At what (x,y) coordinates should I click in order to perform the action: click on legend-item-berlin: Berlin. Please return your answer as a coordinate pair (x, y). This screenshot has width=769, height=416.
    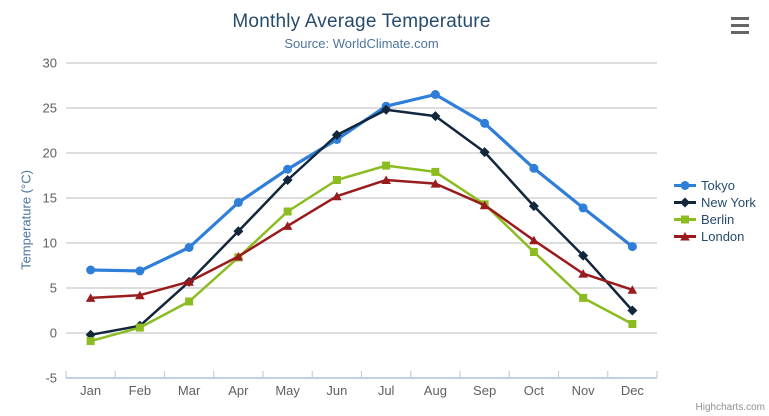
    Looking at the image, I should click on (715, 219).